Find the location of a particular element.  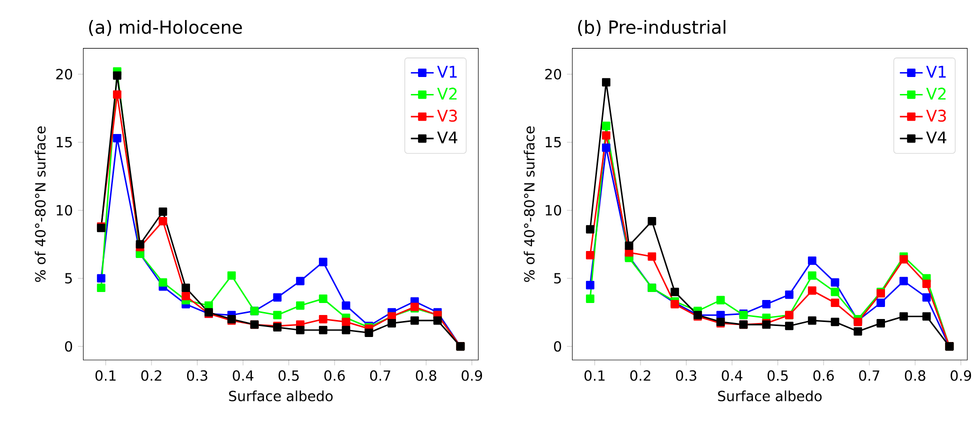

chart-title: (b) Pre-industrial is located at coordinates (652, 28).